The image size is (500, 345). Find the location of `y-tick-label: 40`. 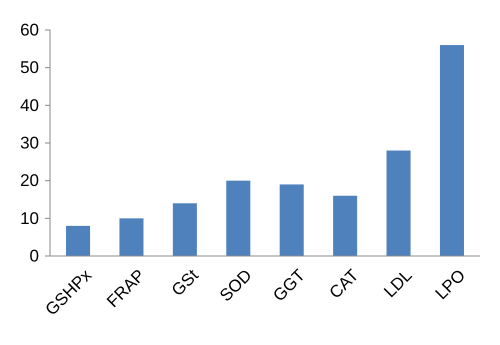

y-tick-label: 40 is located at coordinates (29, 105).